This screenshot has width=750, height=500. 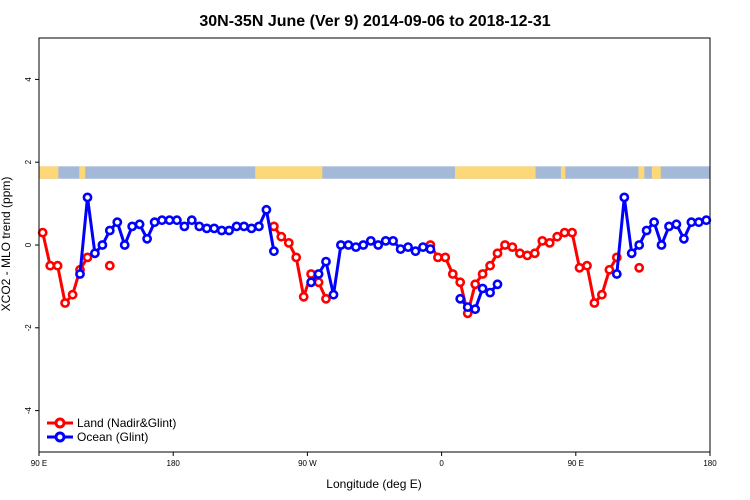 What do you see at coordinates (60, 423) in the screenshot?
I see `legend-swatch-marker-land` at bounding box center [60, 423].